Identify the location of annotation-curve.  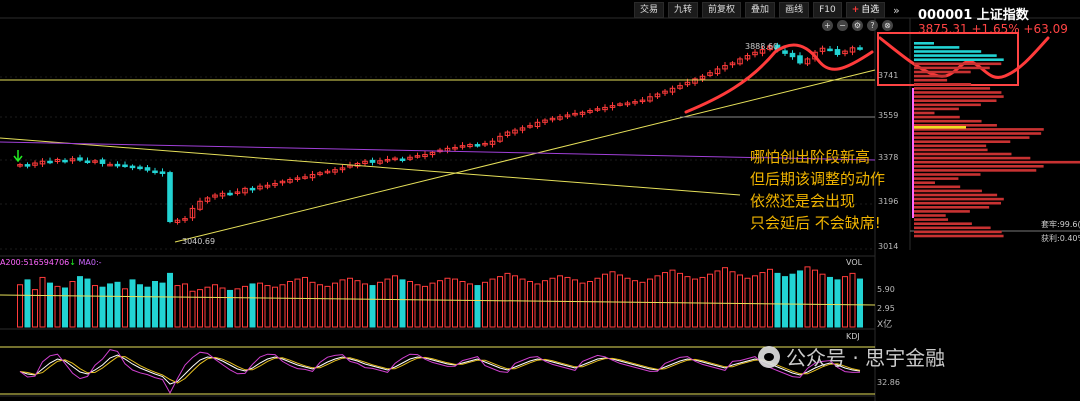
(779, 78).